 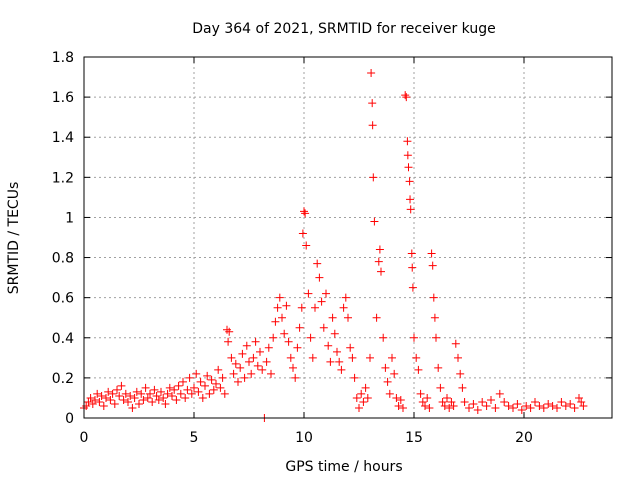 What do you see at coordinates (69, 419) in the screenshot?
I see `y-tick-label: 0` at bounding box center [69, 419].